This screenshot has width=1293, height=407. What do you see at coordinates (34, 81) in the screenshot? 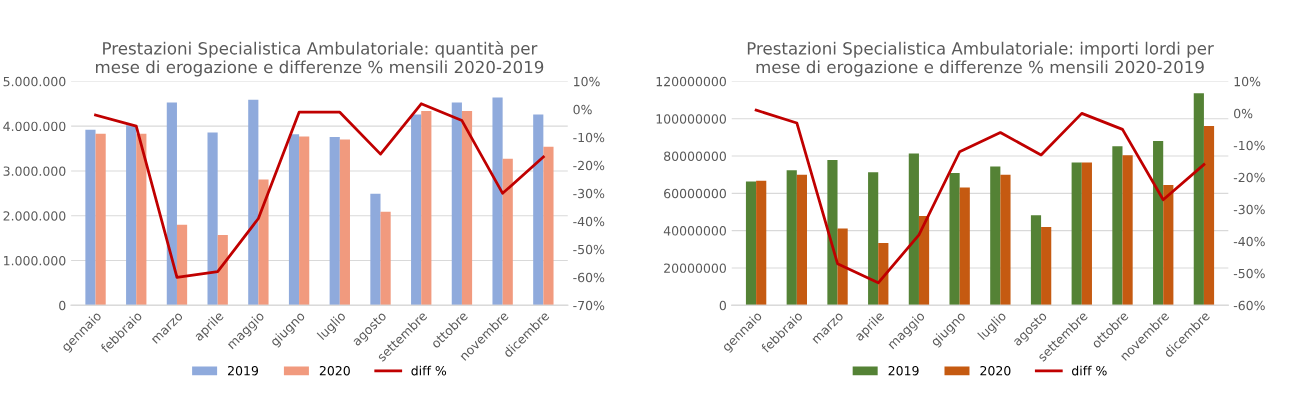
I see `y-tick-label: 5.000.000` at bounding box center [34, 81].